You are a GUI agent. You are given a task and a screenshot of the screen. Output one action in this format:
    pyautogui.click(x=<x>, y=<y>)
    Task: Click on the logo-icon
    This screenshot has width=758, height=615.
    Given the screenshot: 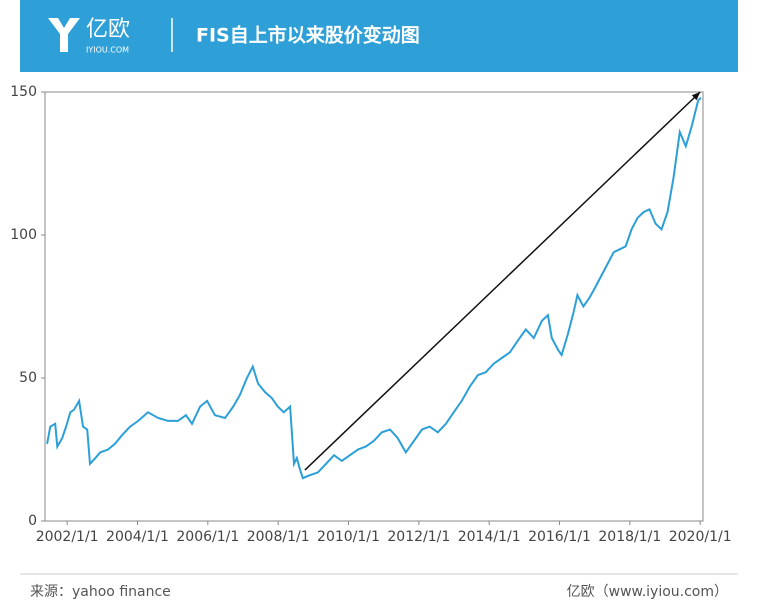 What is the action you would take?
    pyautogui.click(x=64, y=35)
    